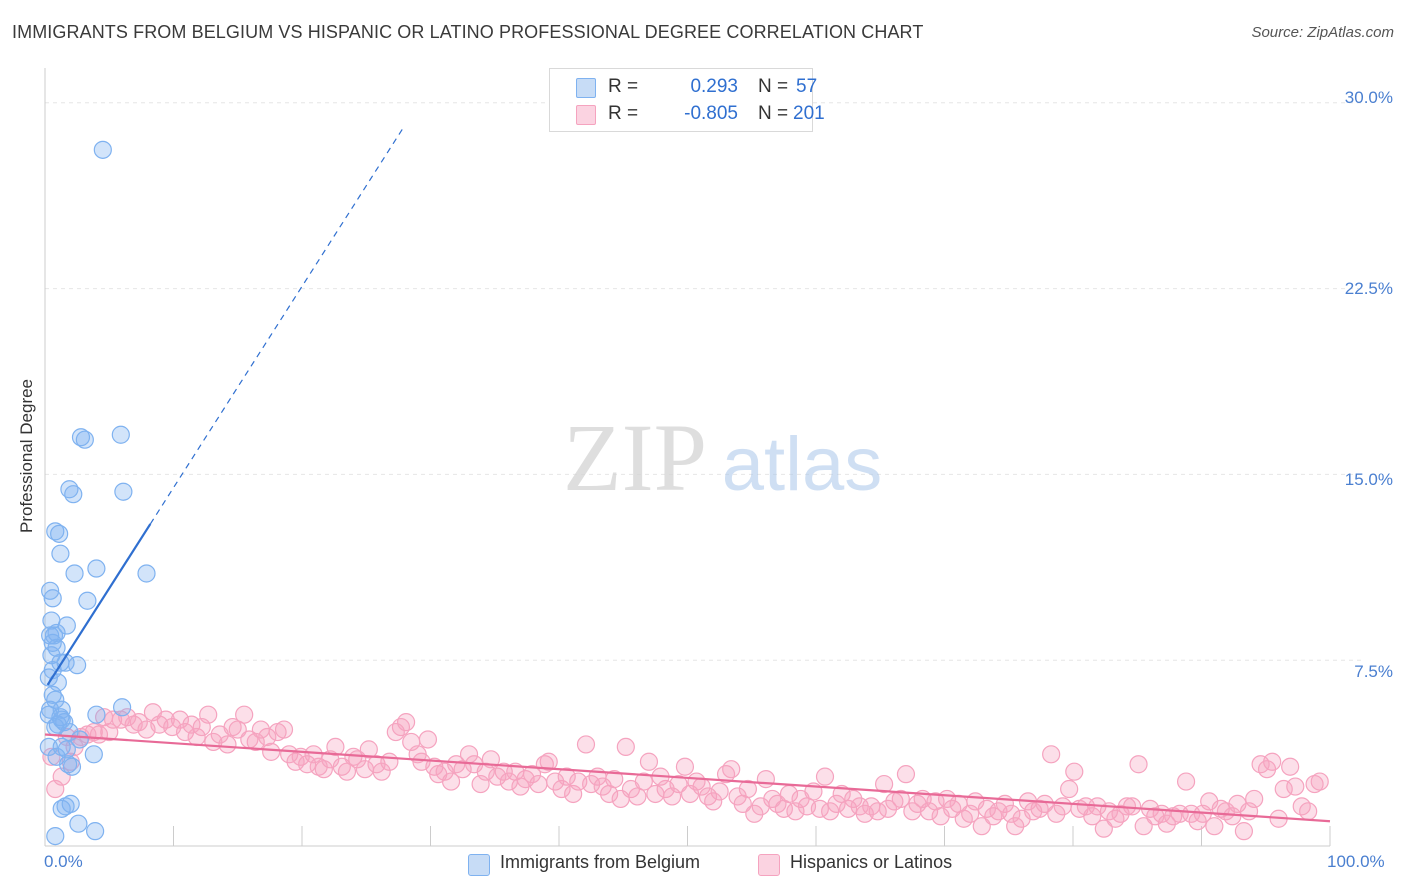 Image resolution: width=1406 pixels, height=892 pixels. I want to click on source-credit: Source: ZipAtlas.com, so click(1322, 32).